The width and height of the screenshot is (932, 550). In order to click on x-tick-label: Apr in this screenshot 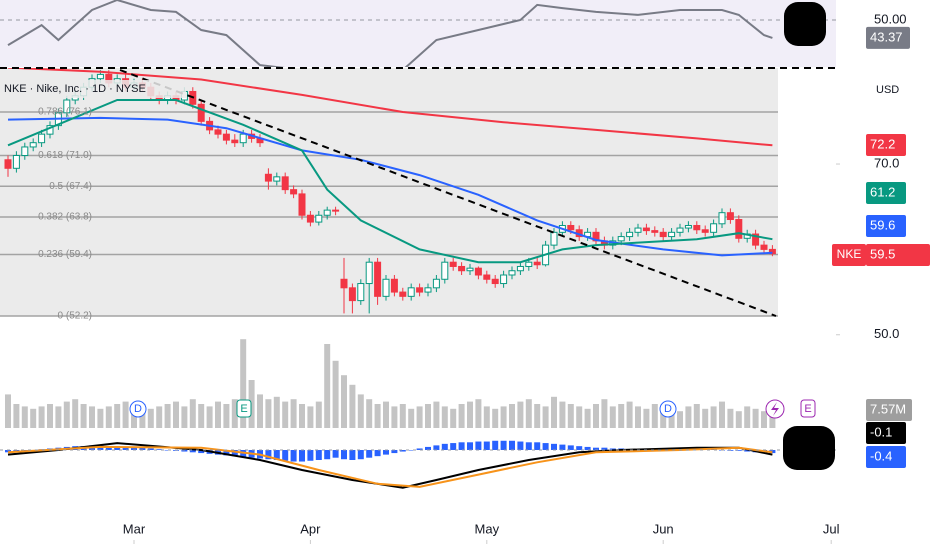, I will do `click(310, 528)`.